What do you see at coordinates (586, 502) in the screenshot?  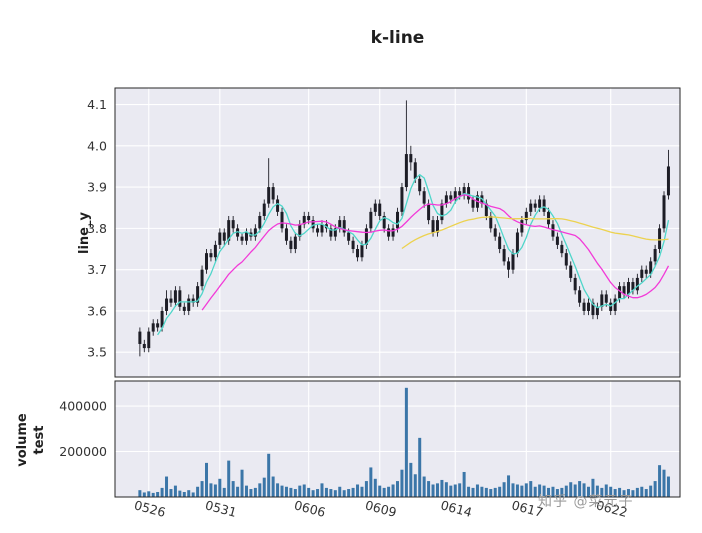 I see `watermark: 知乎 @菜元子` at bounding box center [586, 502].